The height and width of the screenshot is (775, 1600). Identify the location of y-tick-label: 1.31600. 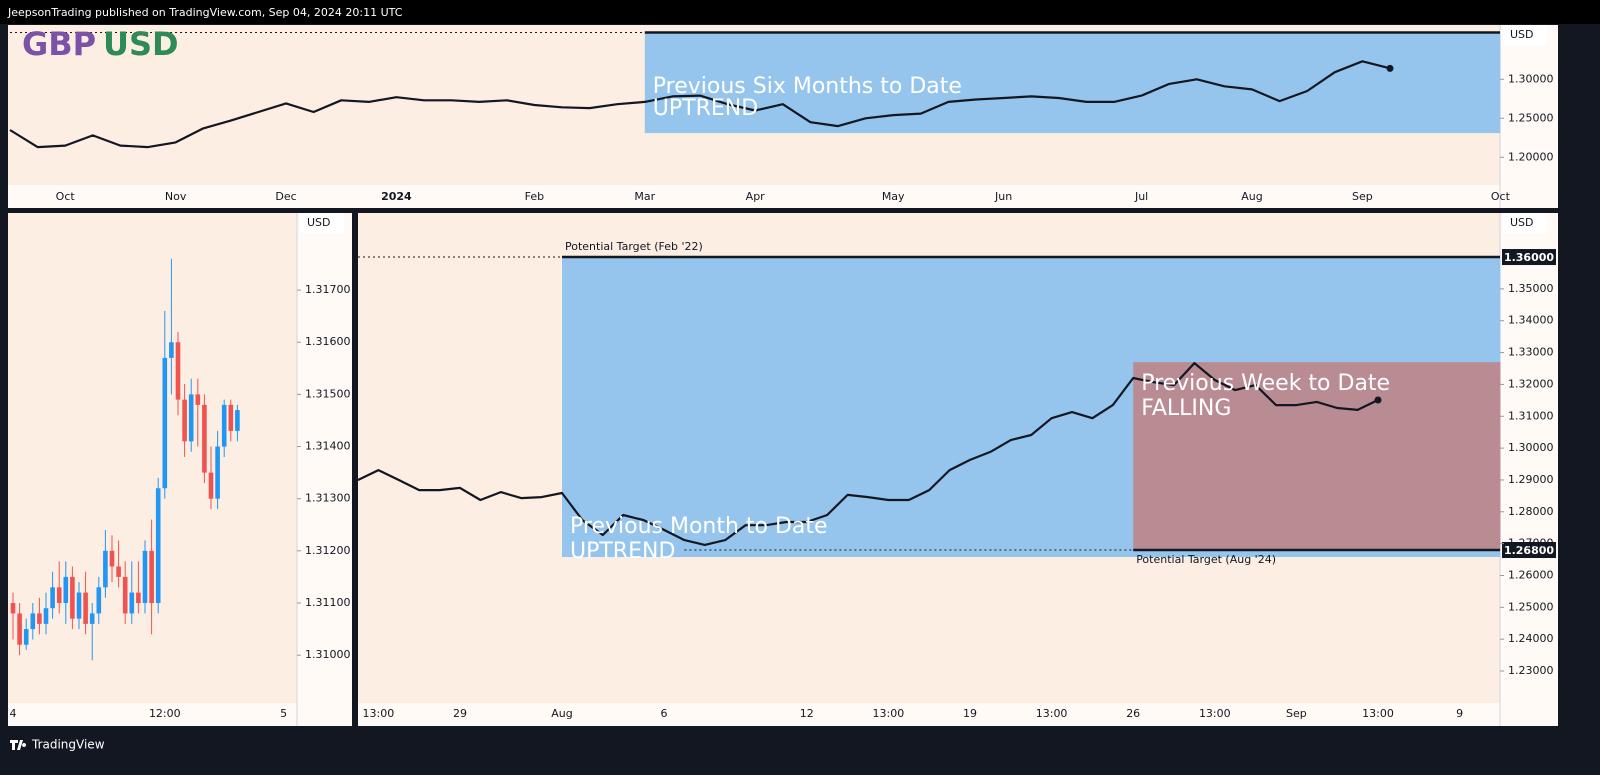
(328, 341).